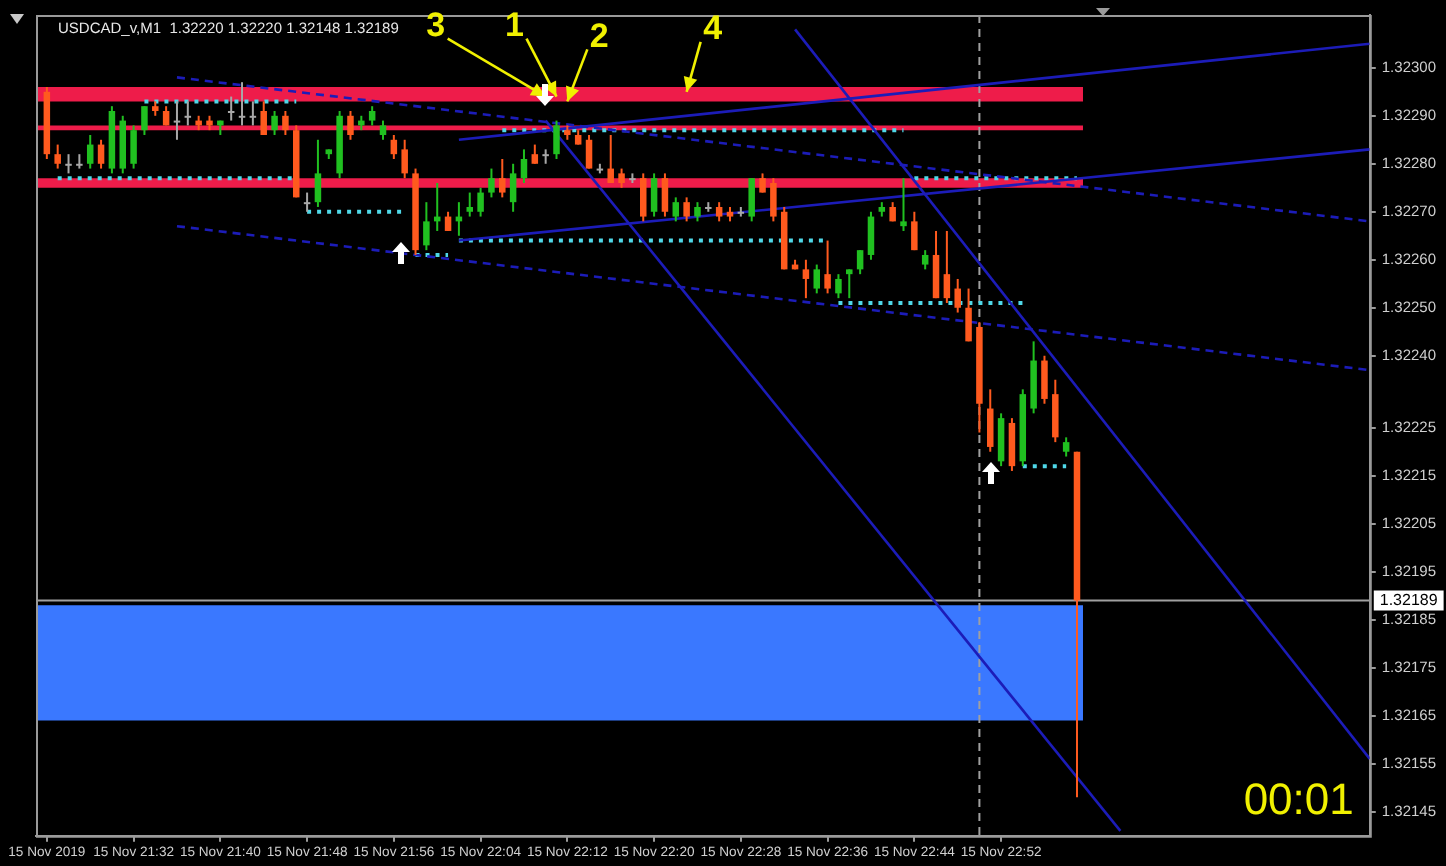  Describe the element at coordinates (1409, 599) in the screenshot. I see `ref-line-label: 1.32189` at that location.